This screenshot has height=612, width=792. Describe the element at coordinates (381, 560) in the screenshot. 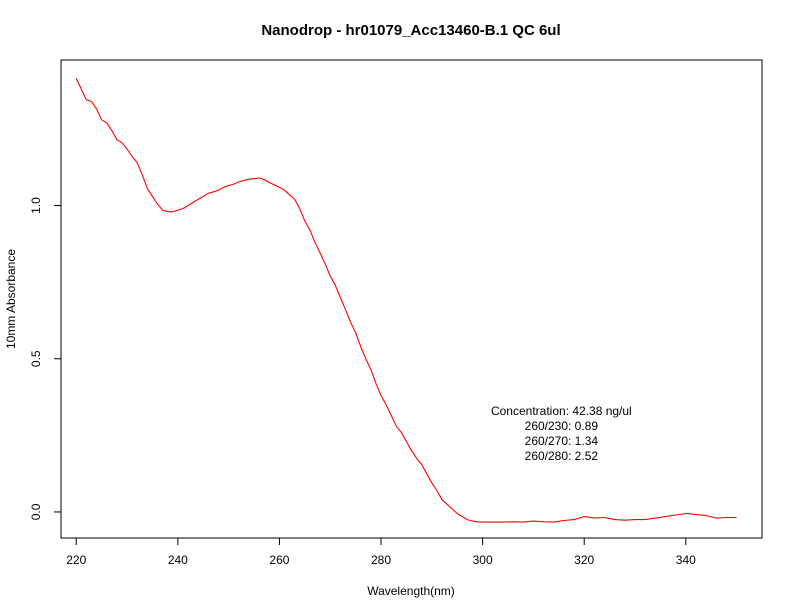

I see `x-tick-label: 280` at that location.